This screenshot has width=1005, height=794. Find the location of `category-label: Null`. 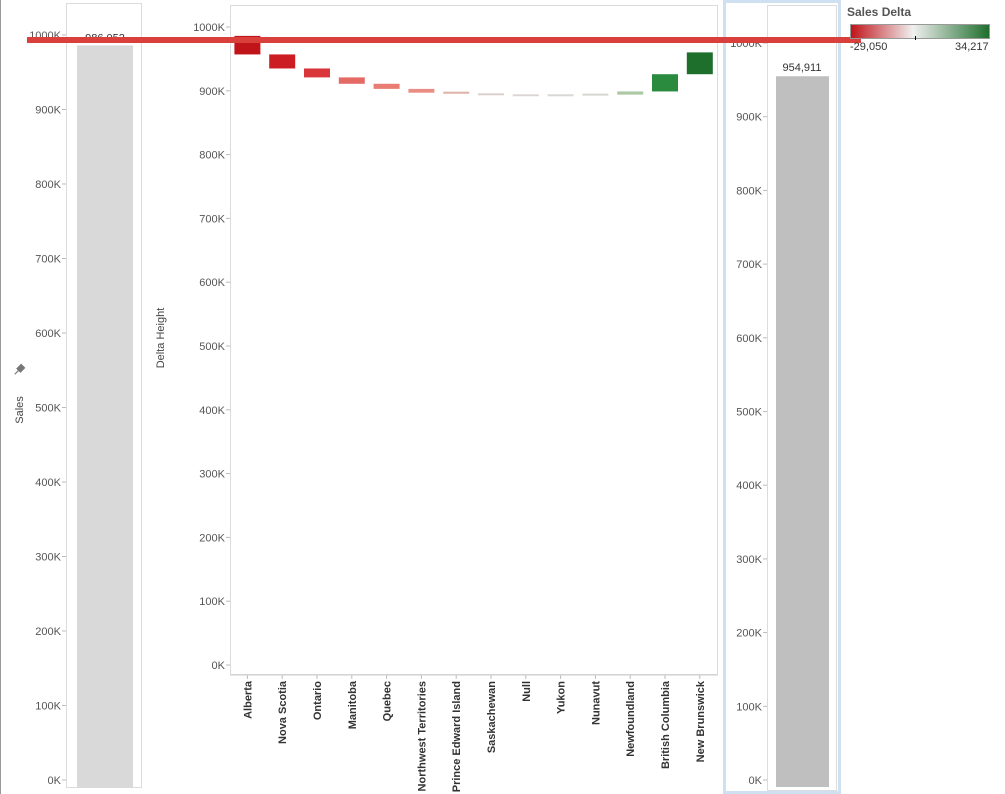

category-label: Null is located at coordinates (527, 691).